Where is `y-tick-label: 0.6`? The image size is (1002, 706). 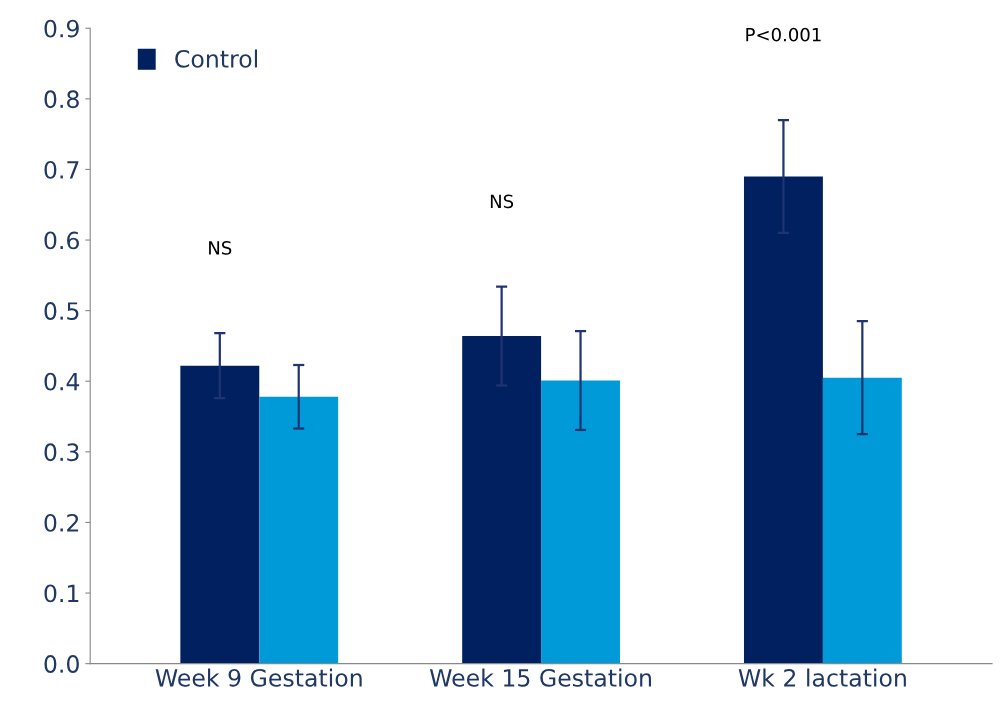 y-tick-label: 0.6 is located at coordinates (61, 240).